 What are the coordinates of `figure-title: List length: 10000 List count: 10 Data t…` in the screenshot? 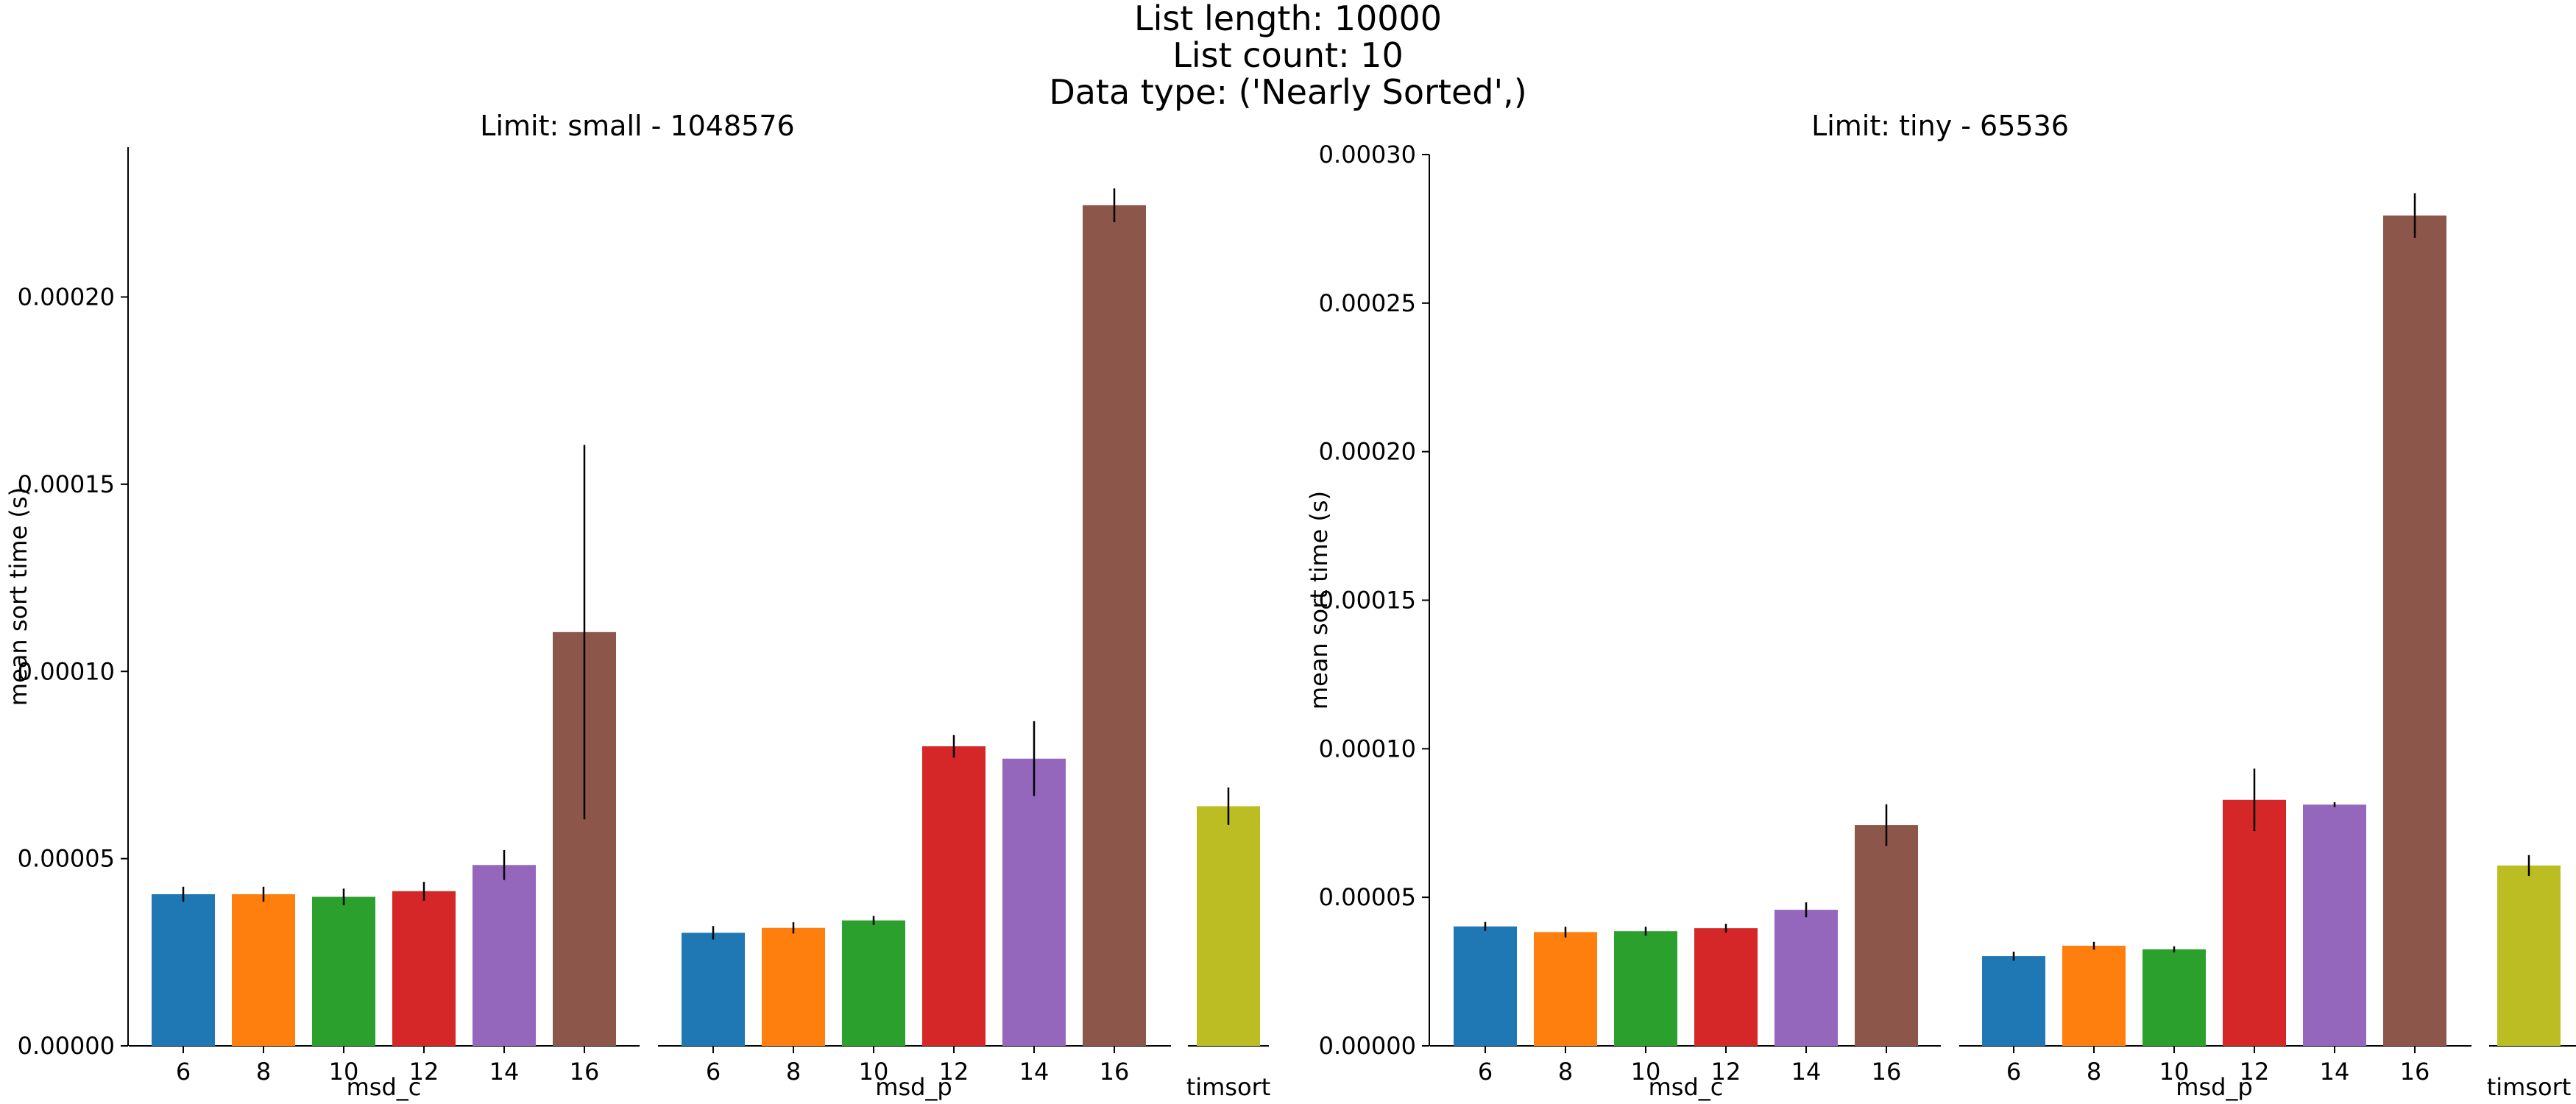 It's located at (1288, 55).